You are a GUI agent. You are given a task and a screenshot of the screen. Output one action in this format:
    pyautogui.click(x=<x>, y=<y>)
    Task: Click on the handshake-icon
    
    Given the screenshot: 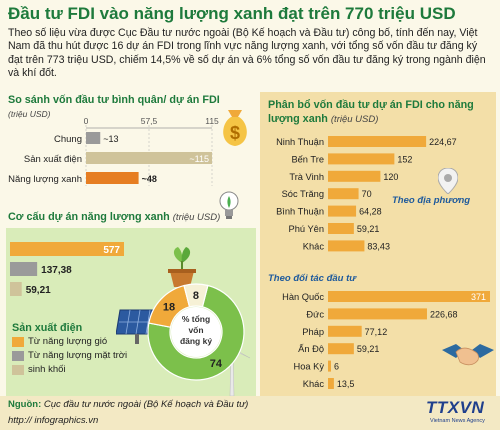 What is the action you would take?
    pyautogui.click(x=468, y=355)
    